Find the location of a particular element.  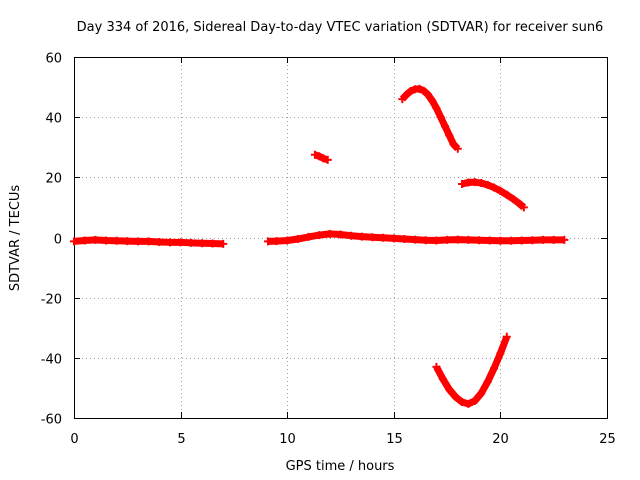

x-tick-label: 10 is located at coordinates (287, 439).